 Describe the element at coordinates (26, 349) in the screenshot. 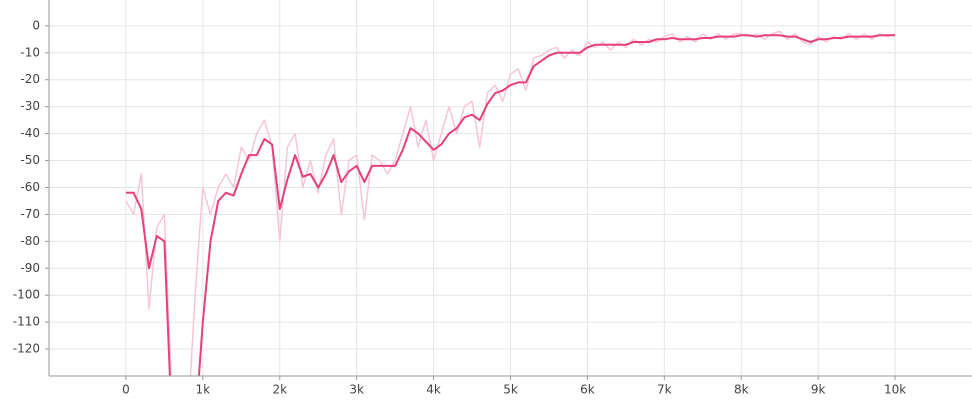

I see `y-tick-label: -120` at that location.